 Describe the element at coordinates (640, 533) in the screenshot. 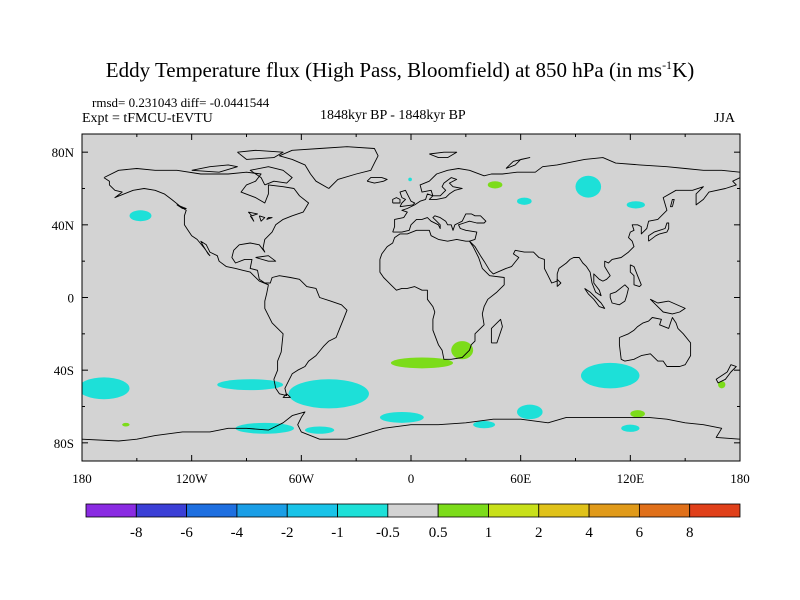

I see `colorbar-label: 6` at that location.